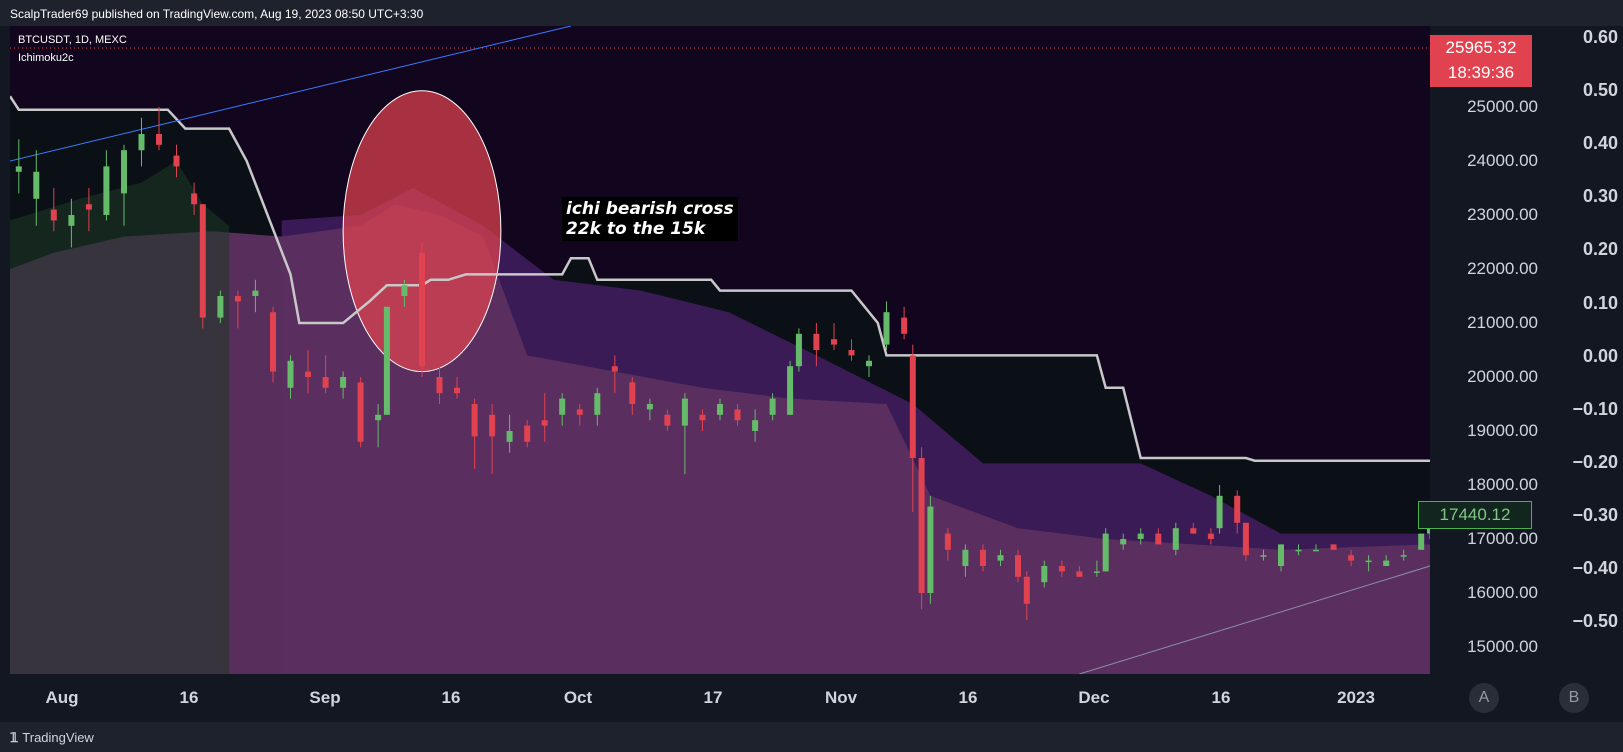  I want to click on indicator-tick-label: −0.30, so click(1595, 514).